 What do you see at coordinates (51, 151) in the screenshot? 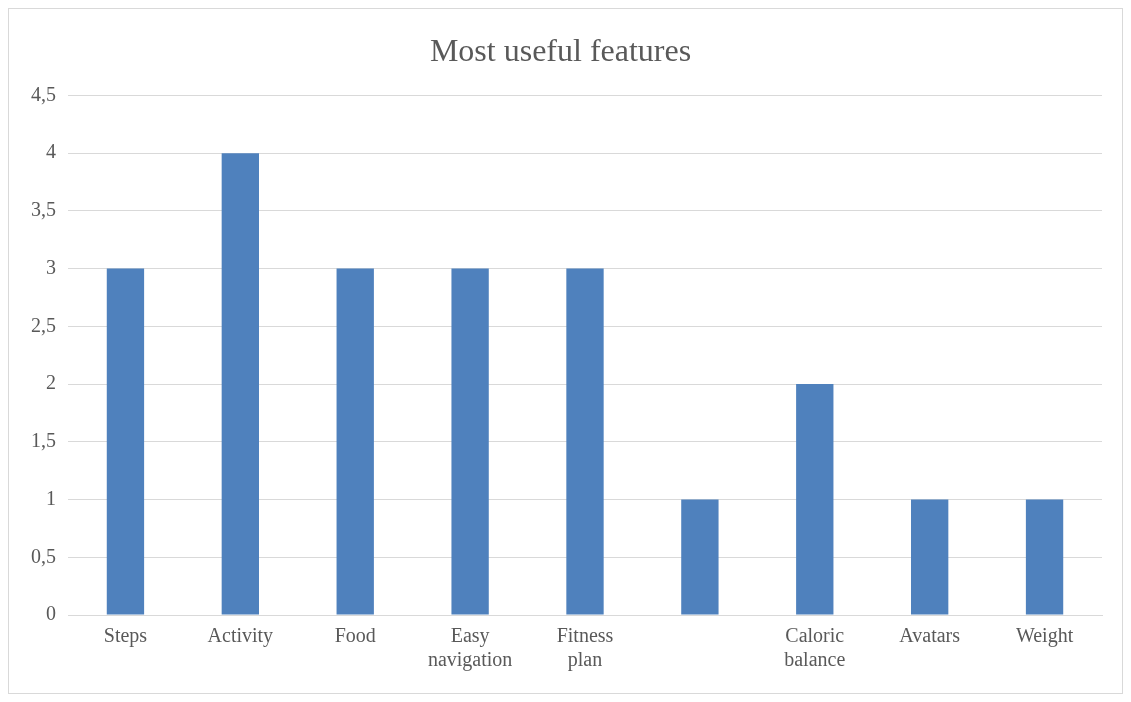
I see `y-tick-label: 4` at bounding box center [51, 151].